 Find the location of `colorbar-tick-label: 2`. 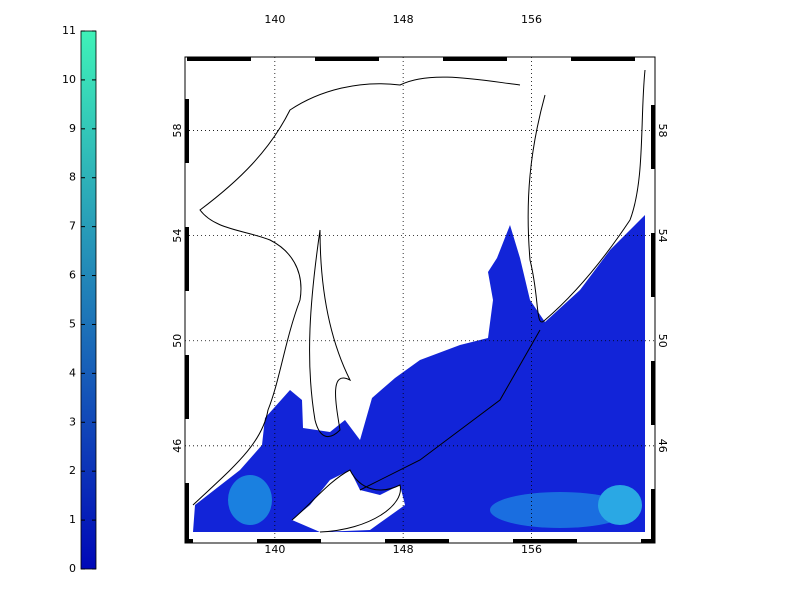

colorbar-tick-label: 2 is located at coordinates (72, 470).